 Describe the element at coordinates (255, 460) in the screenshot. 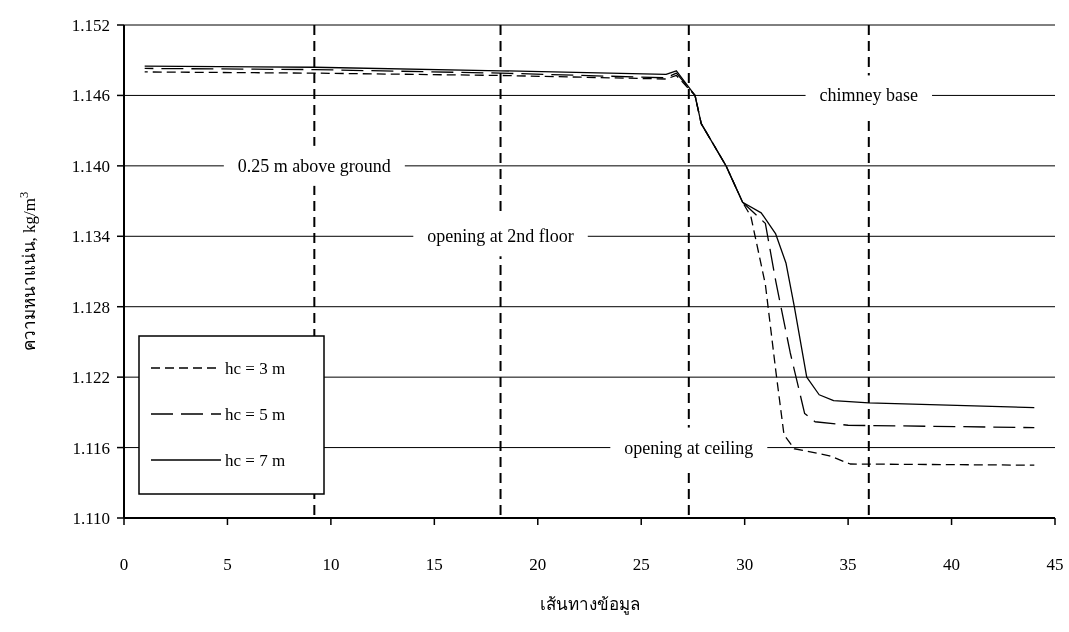

I see `legend-label: hc = 7 m` at that location.